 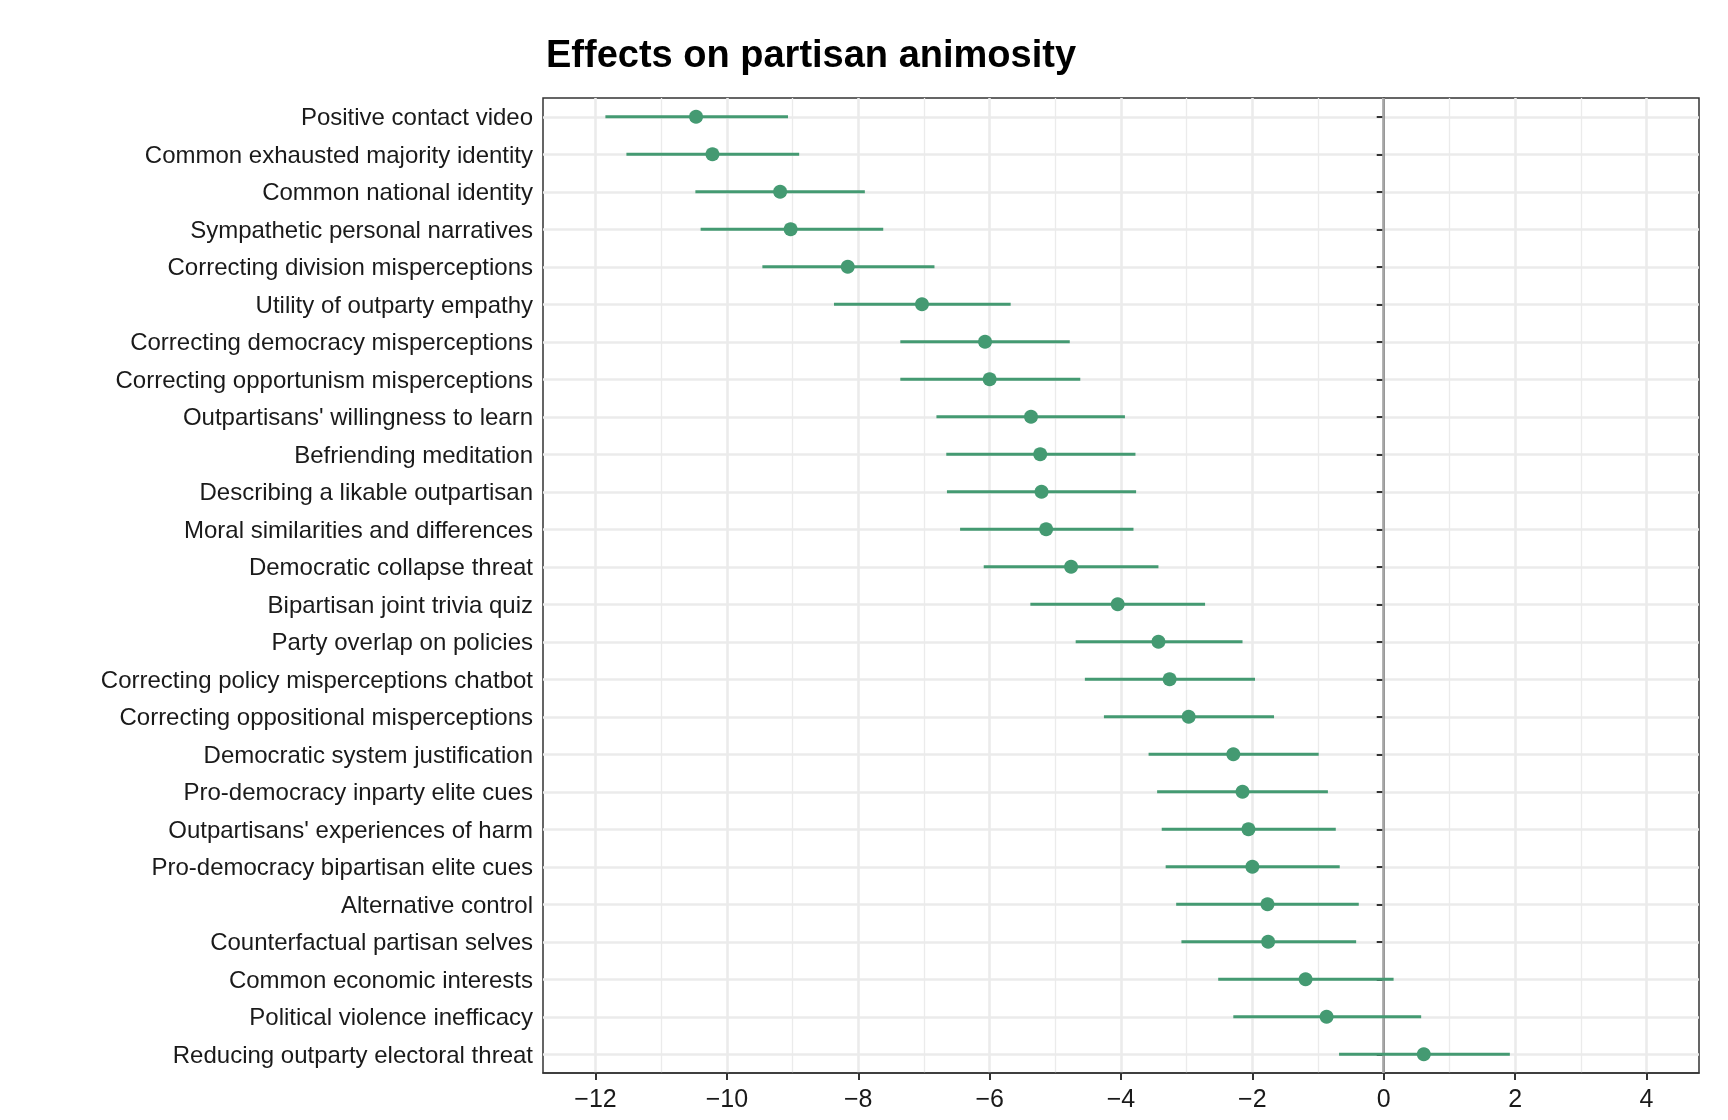 What do you see at coordinates (1646, 1097) in the screenshot?
I see `x-tick-label: 4` at bounding box center [1646, 1097].